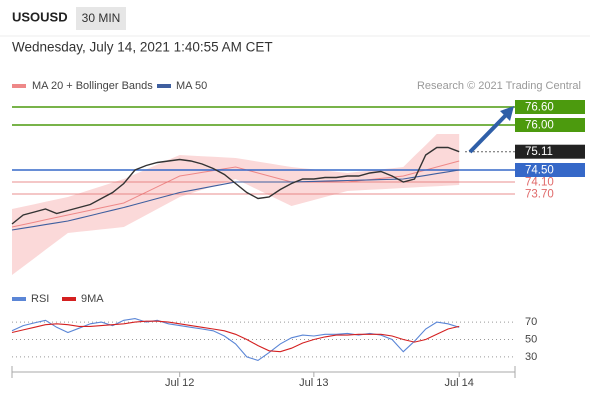 The image size is (590, 400). Describe the element at coordinates (539, 183) in the screenshot. I see `level-label: 74.10` at that location.